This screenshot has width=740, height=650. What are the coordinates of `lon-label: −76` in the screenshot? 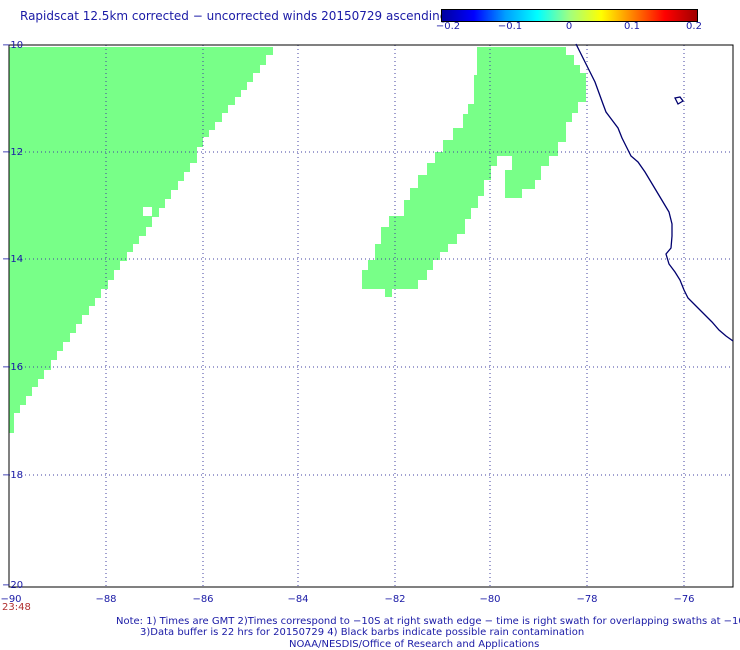 It's located at (684, 599).